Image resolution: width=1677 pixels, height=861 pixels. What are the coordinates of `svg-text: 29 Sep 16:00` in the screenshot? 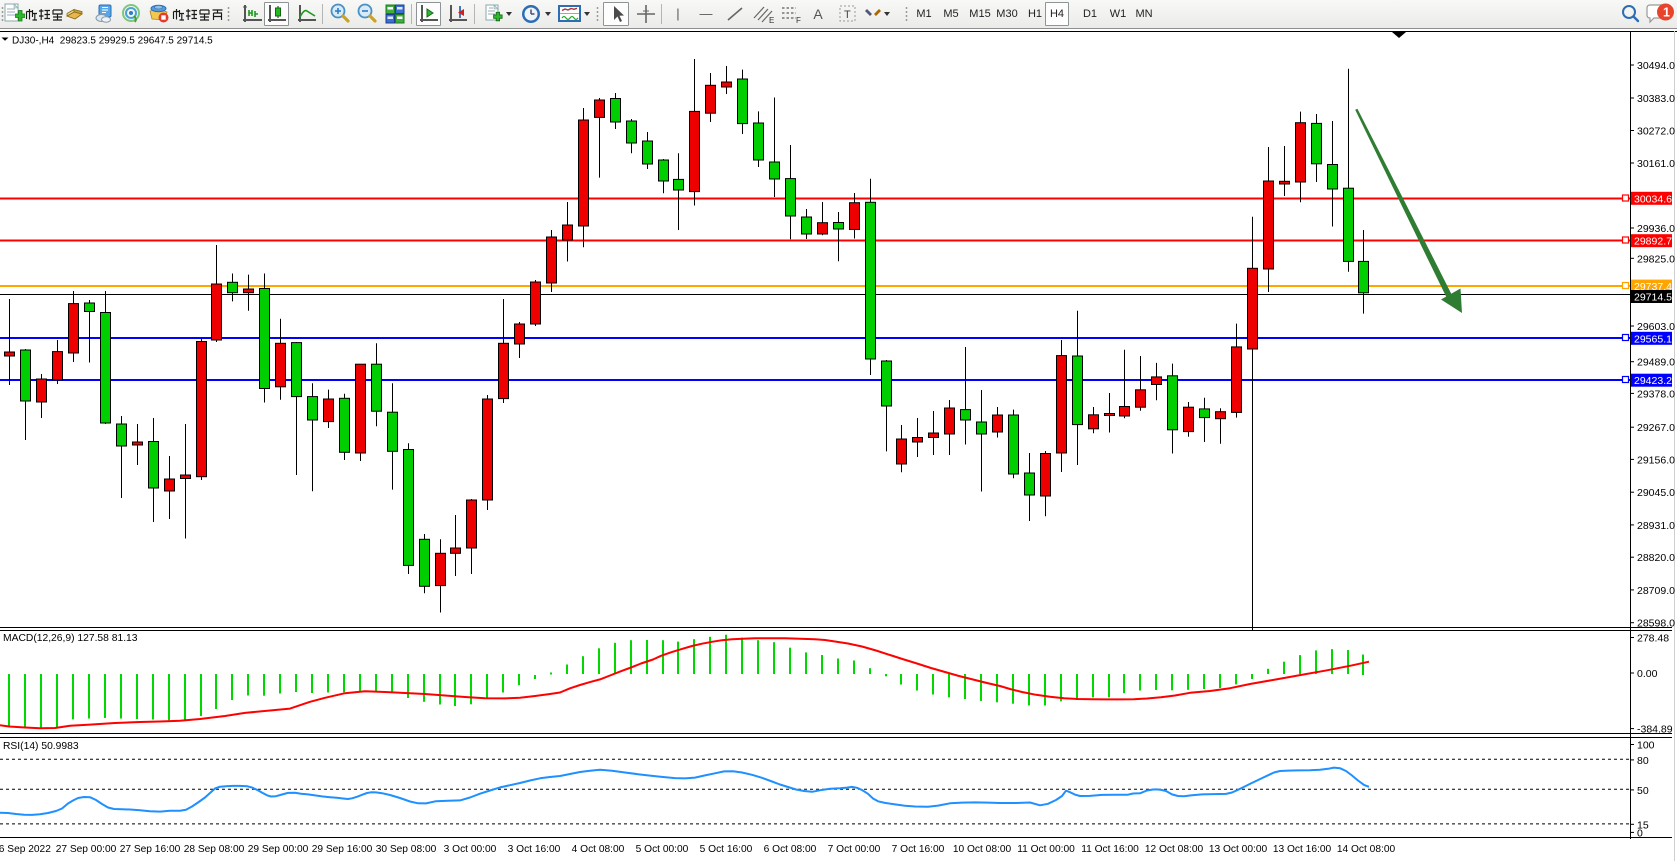 It's located at (342, 849).